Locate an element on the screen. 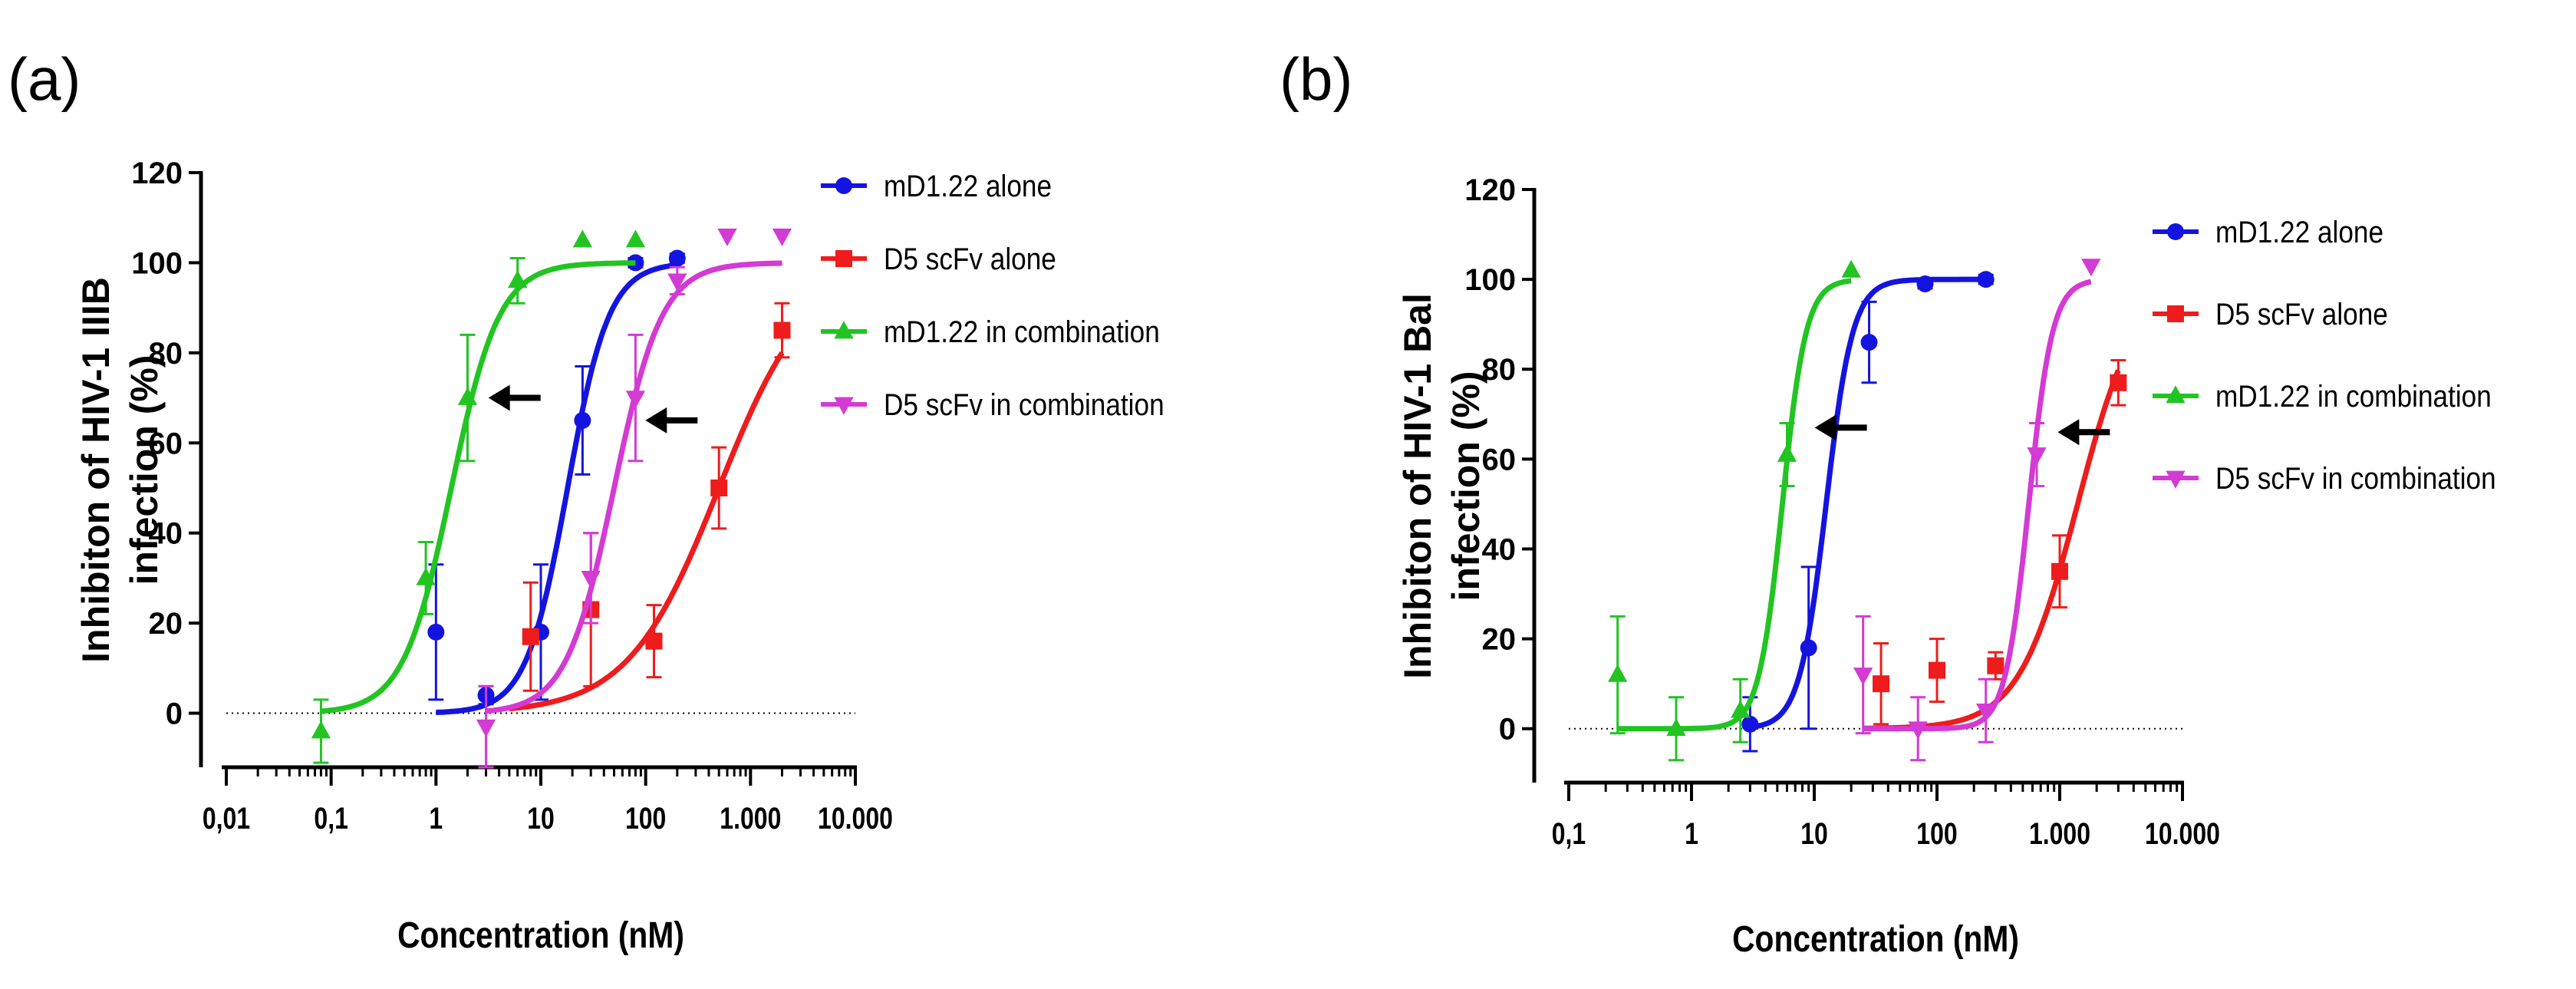  legend-entry: D5 scFv in combination is located at coordinates (2324, 478).